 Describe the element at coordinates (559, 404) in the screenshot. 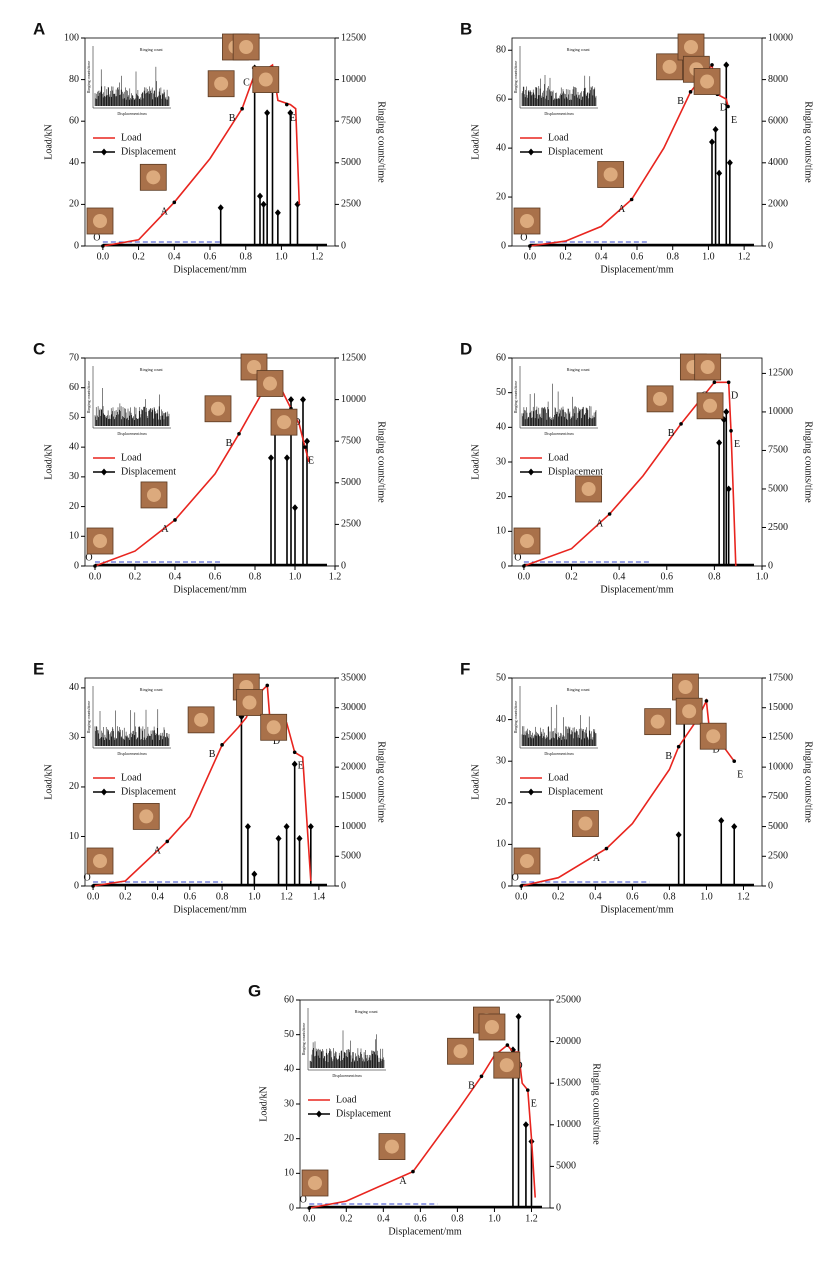

I see `inset-noise` at that location.